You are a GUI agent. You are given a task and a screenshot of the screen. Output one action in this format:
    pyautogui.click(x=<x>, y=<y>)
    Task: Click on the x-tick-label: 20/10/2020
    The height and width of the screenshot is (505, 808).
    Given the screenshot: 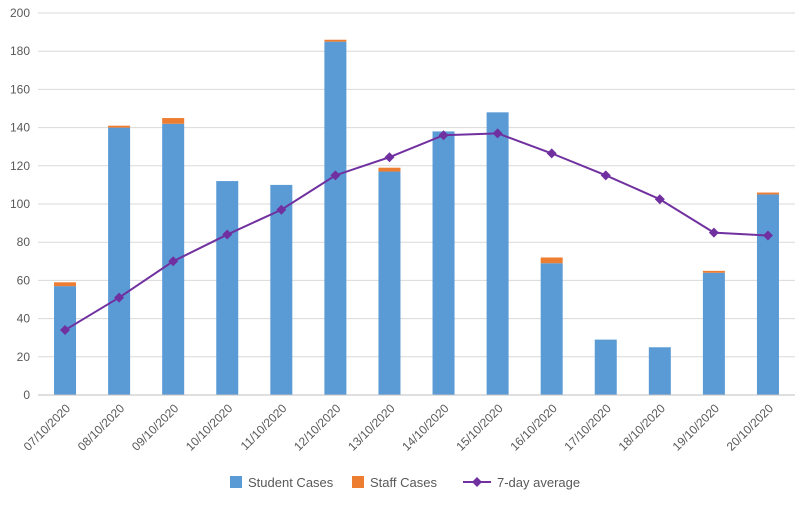 What is the action you would take?
    pyautogui.click(x=750, y=427)
    